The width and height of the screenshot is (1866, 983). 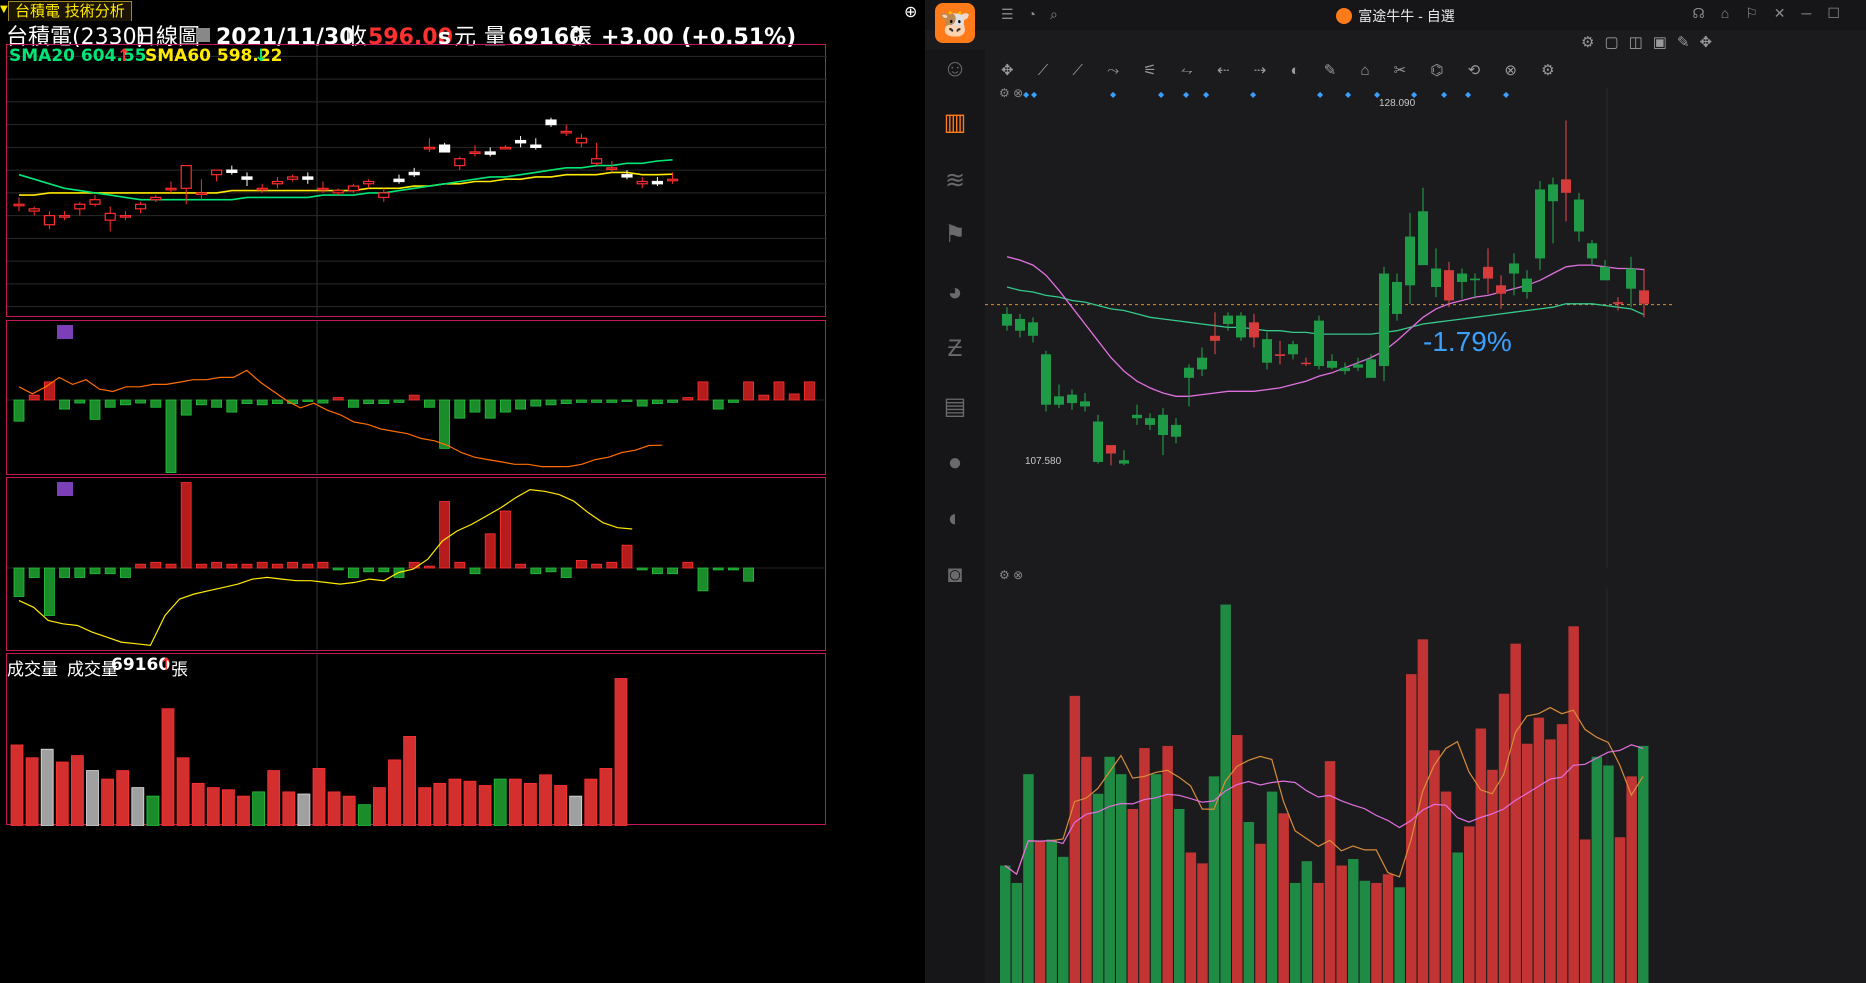 What do you see at coordinates (955, 293) in the screenshot?
I see `sidebar-item-4: ◕` at bounding box center [955, 293].